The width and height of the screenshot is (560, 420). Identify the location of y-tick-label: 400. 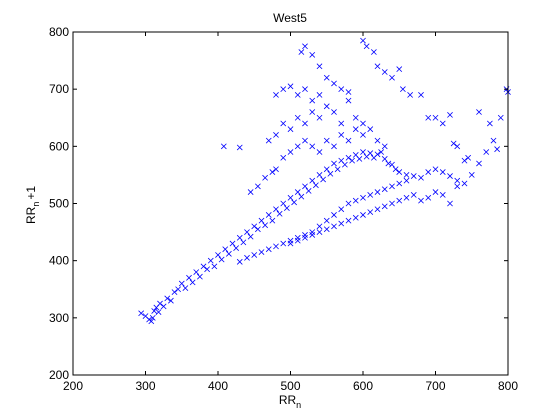
(59, 261).